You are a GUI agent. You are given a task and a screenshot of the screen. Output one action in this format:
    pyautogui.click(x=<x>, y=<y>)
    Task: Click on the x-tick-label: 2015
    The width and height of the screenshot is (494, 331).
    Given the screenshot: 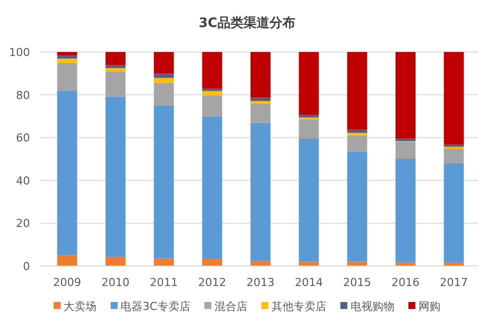 What is the action you would take?
    pyautogui.click(x=357, y=282)
    